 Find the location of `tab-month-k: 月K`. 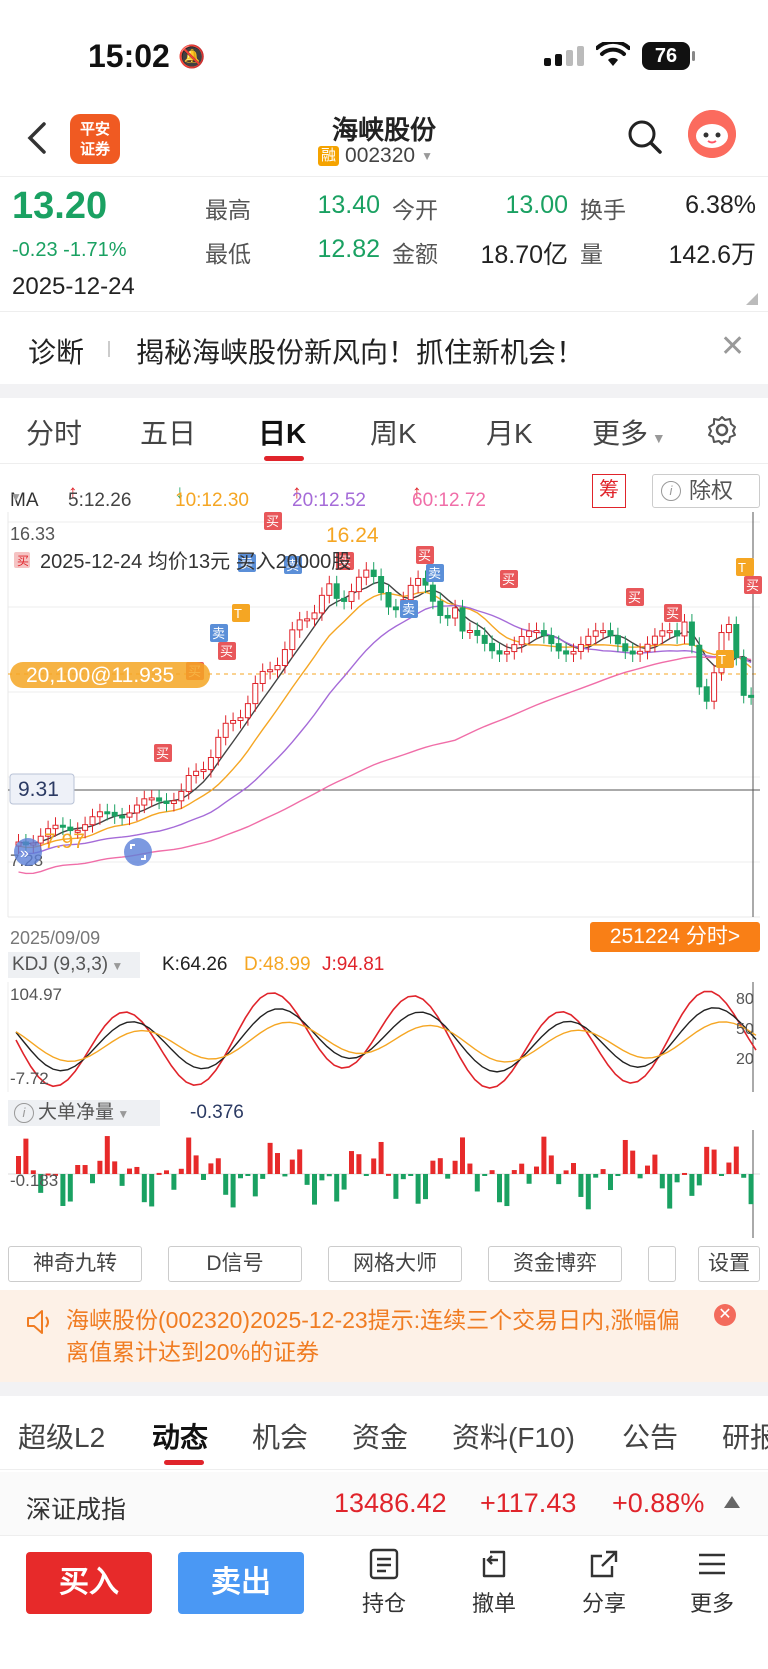

tab-month-k: 月K is located at coordinates (509, 433).